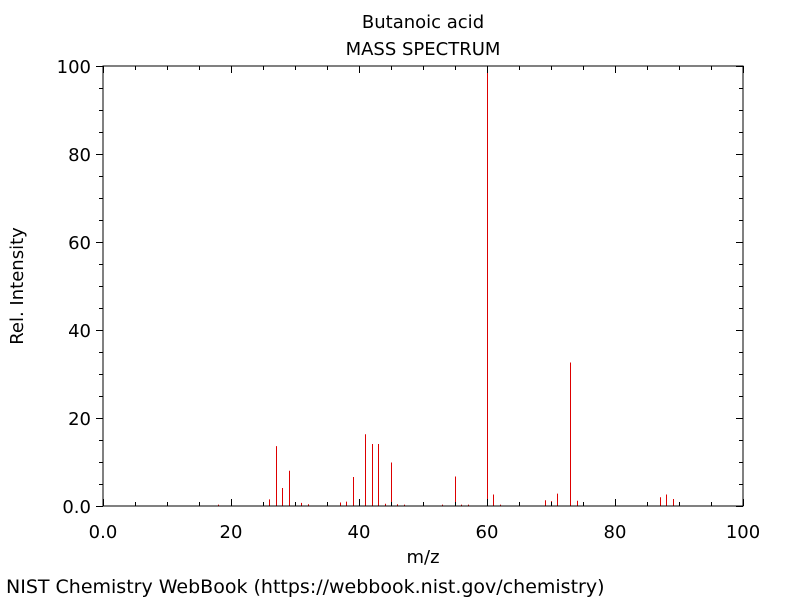 Image resolution: width=800 pixels, height=600 pixels. Describe the element at coordinates (423, 22) in the screenshot. I see `chart-title: Butanoic acid` at that location.